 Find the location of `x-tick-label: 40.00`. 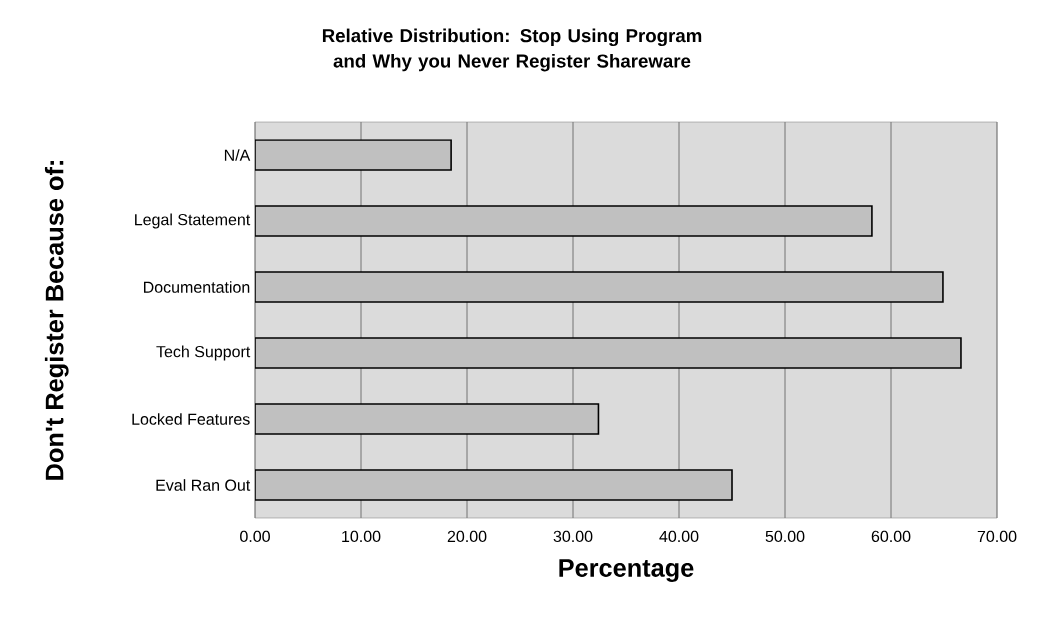

x-tick-label: 40.00 is located at coordinates (679, 536).